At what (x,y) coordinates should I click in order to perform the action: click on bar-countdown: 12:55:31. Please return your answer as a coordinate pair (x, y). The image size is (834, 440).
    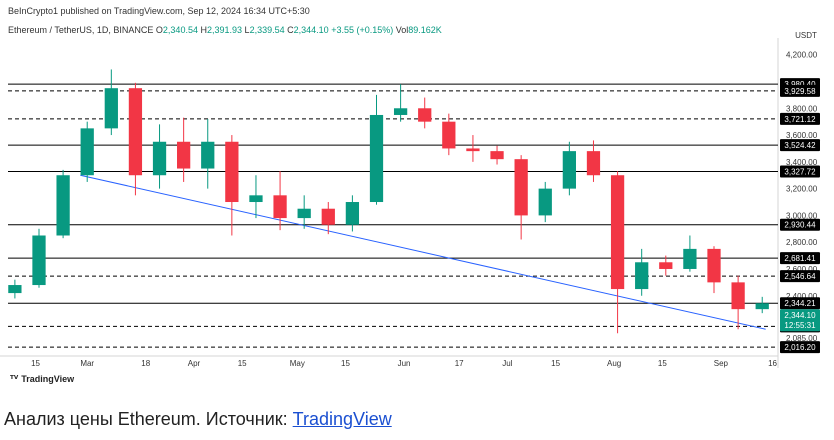
    Looking at the image, I should click on (800, 325).